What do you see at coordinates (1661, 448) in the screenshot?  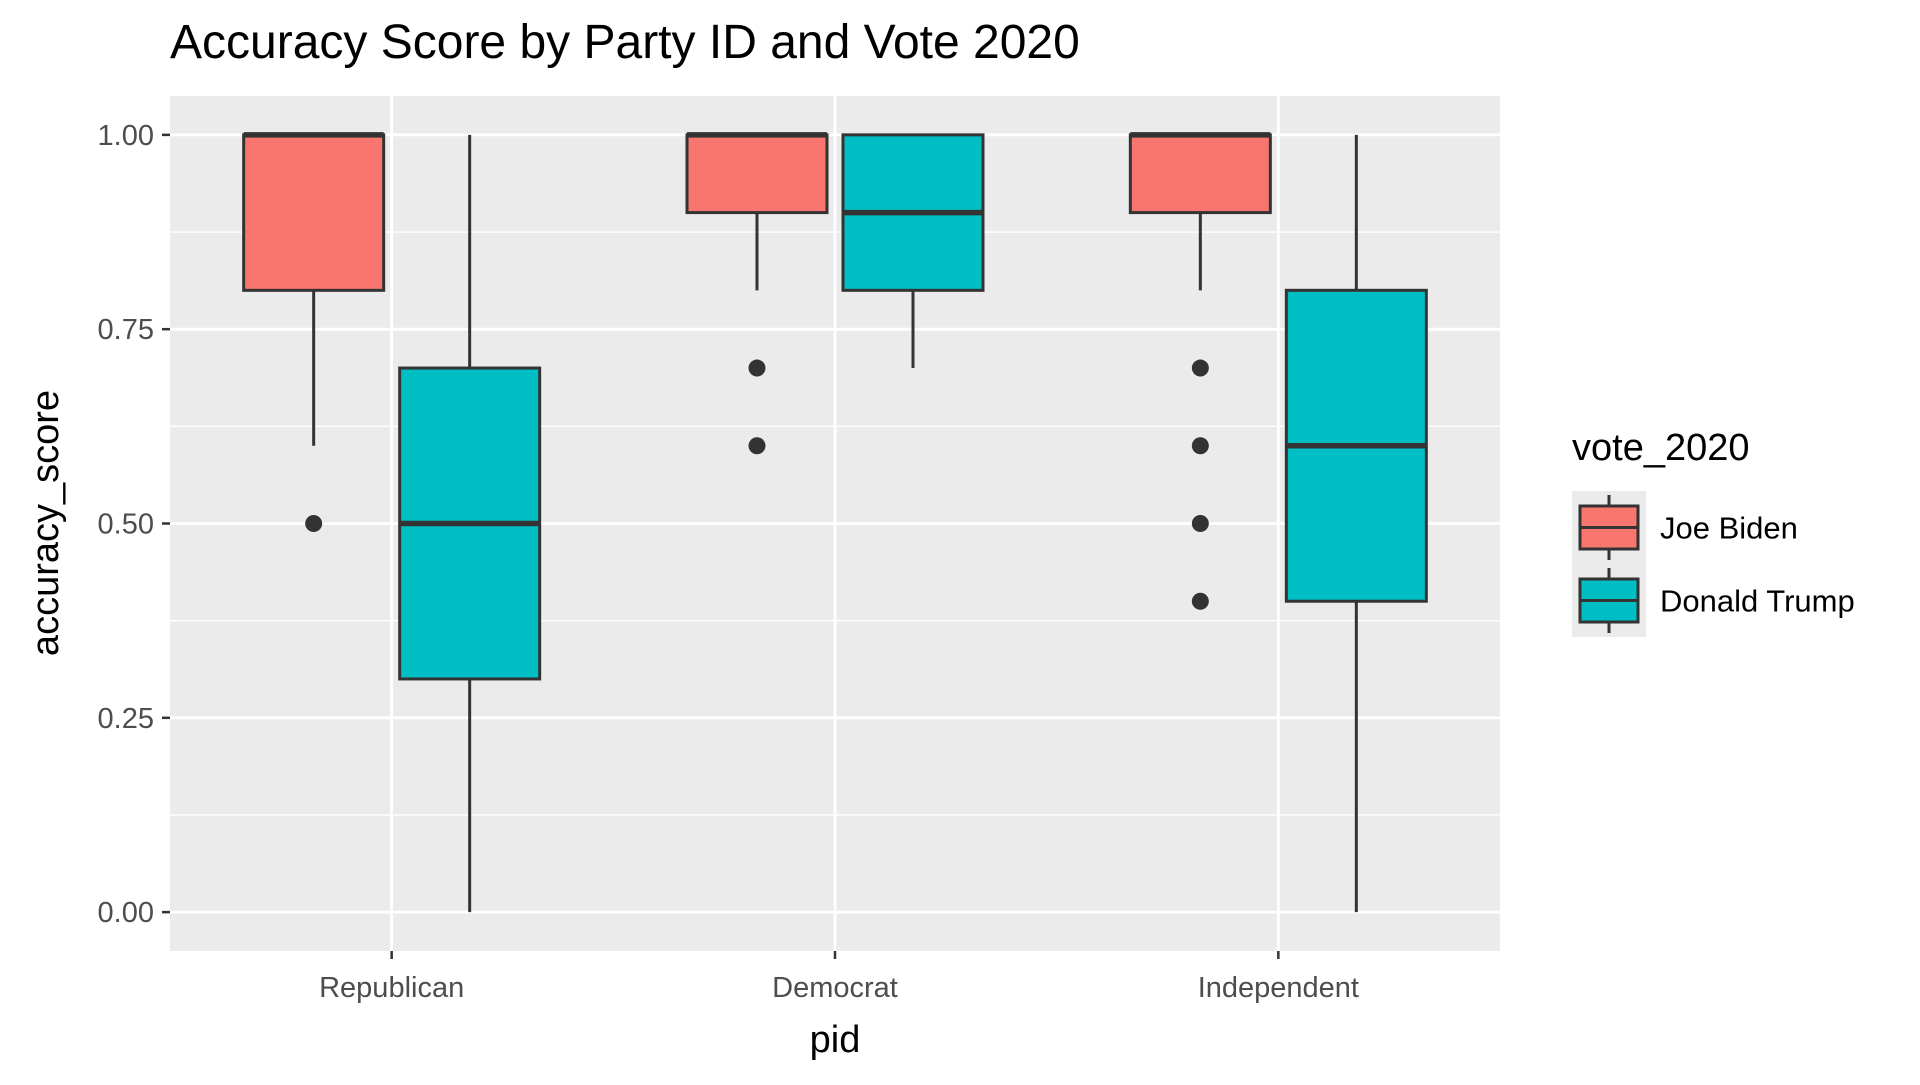 I see `legend-title: vote_2020` at bounding box center [1661, 448].